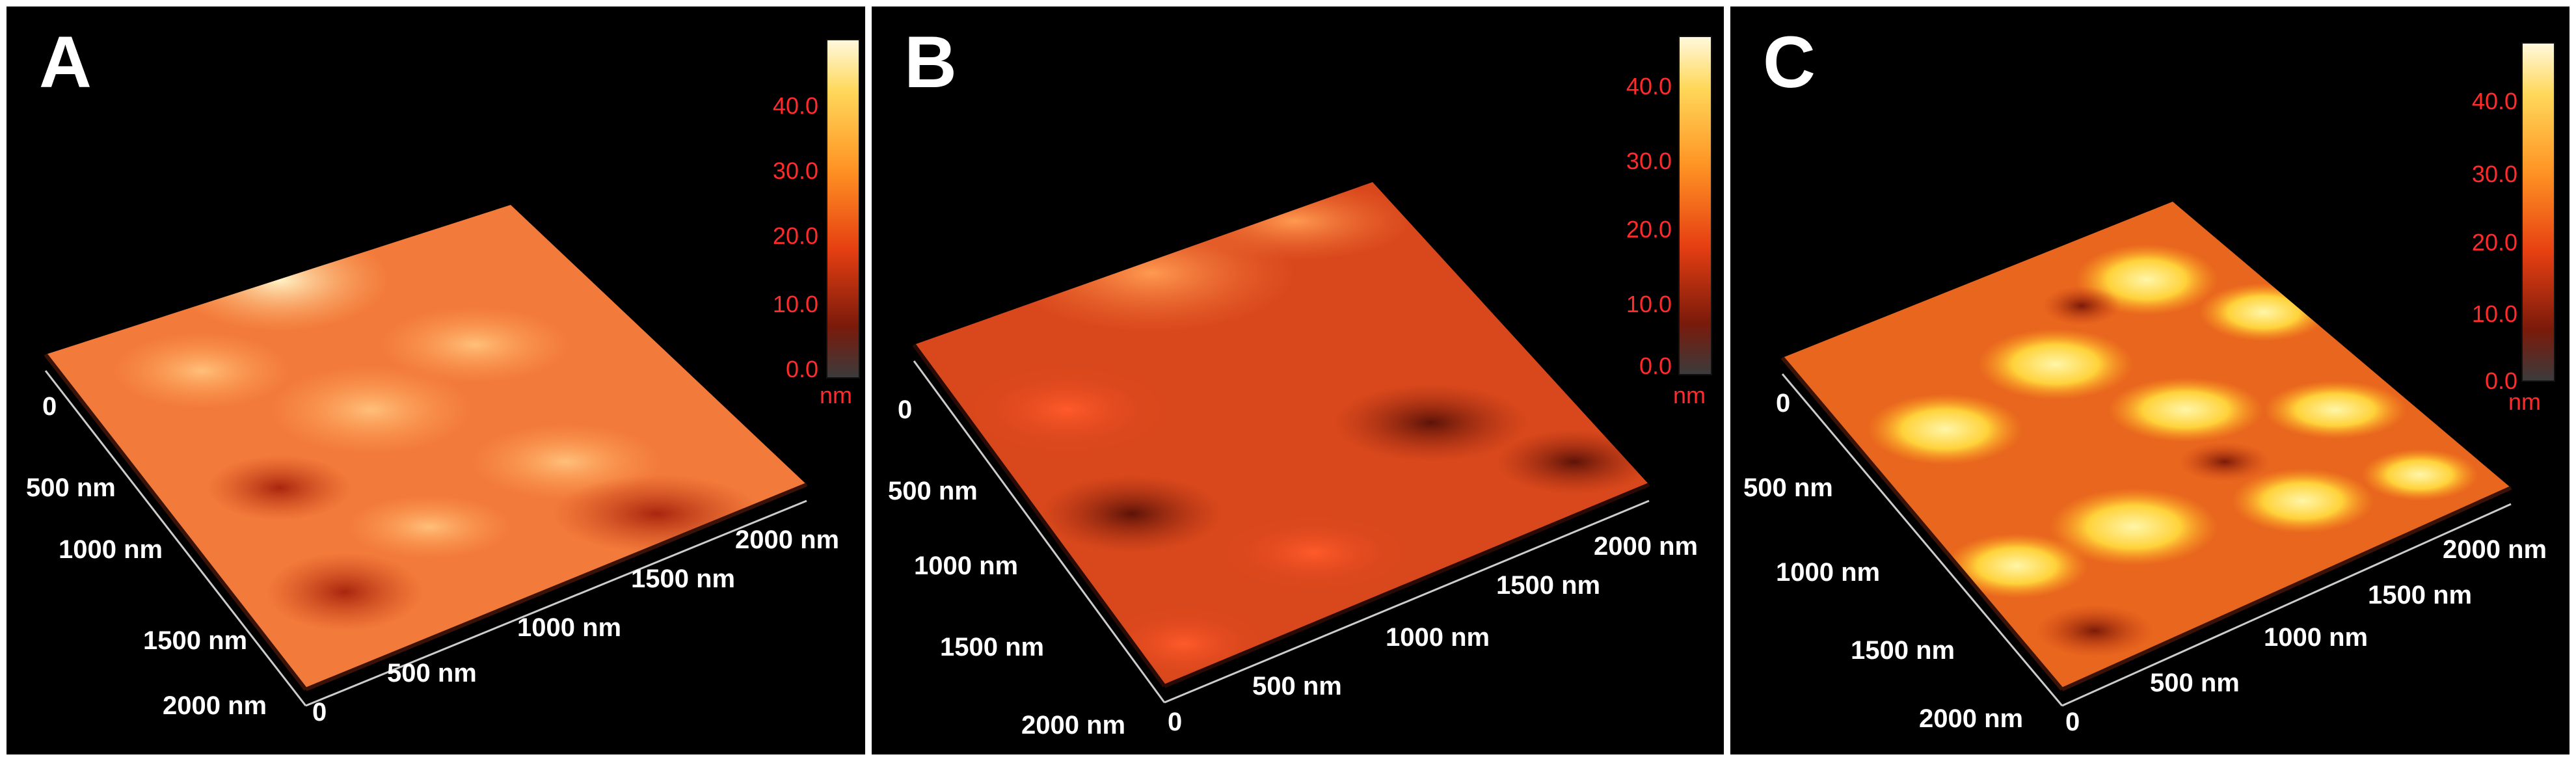  Describe the element at coordinates (1789, 62) in the screenshot. I see `panel-letter: C` at that location.